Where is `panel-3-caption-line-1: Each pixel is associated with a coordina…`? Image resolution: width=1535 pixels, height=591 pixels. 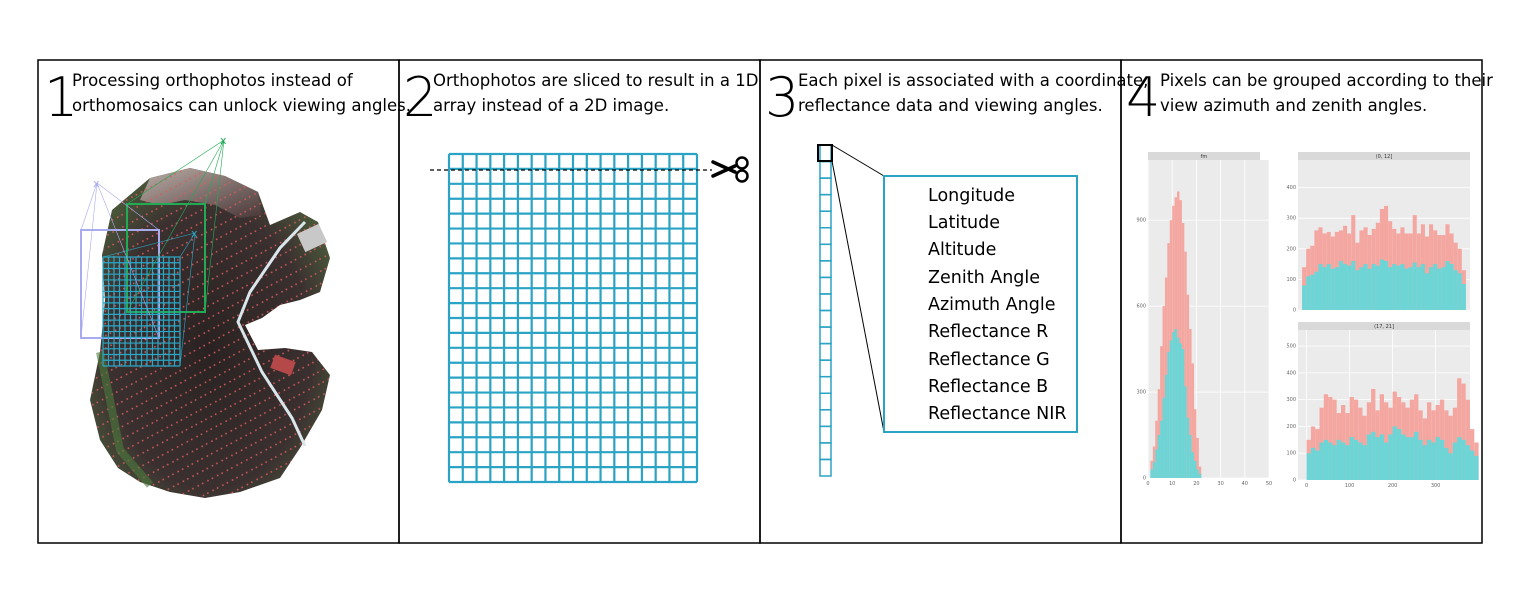
panel-3-caption-line-1: Each pixel is associated with a coordina… is located at coordinates (973, 80).